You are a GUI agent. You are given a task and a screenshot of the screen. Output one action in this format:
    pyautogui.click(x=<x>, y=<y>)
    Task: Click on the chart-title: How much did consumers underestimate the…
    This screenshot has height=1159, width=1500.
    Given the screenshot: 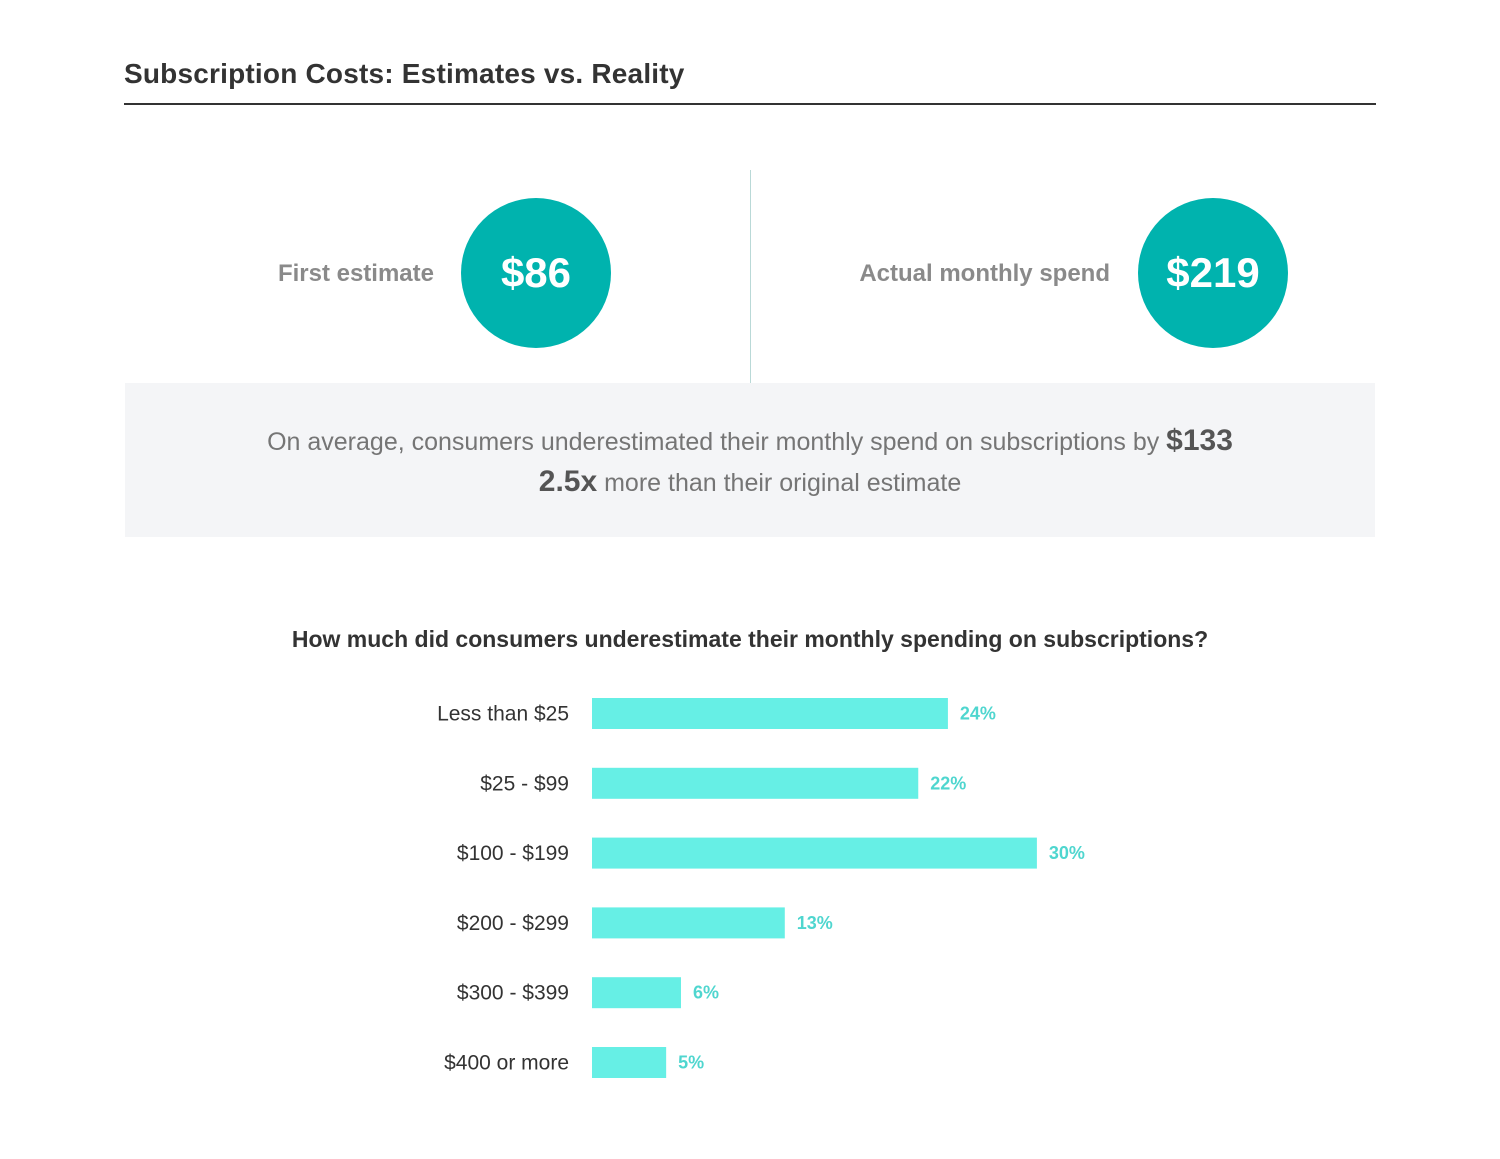 What is the action you would take?
    pyautogui.click(x=750, y=639)
    